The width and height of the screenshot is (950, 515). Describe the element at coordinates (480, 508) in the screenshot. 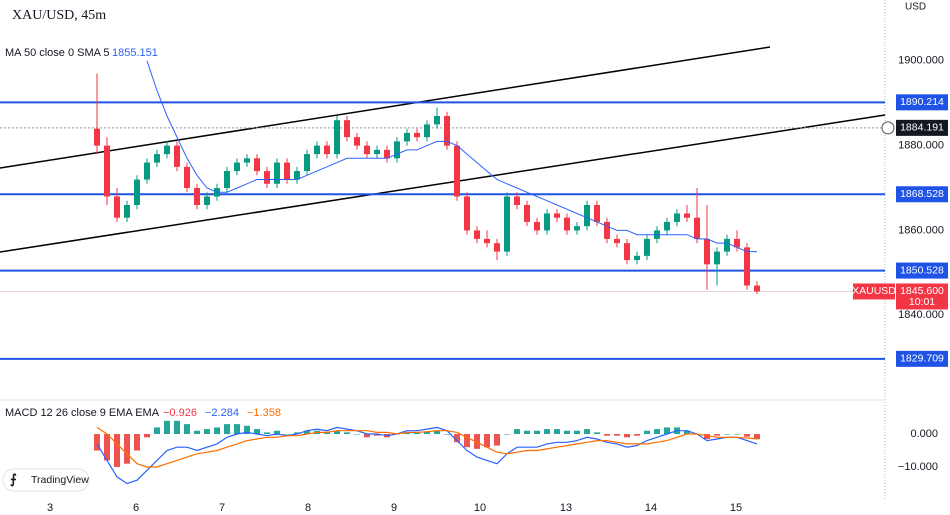

I see `x-tick-label: 10` at that location.